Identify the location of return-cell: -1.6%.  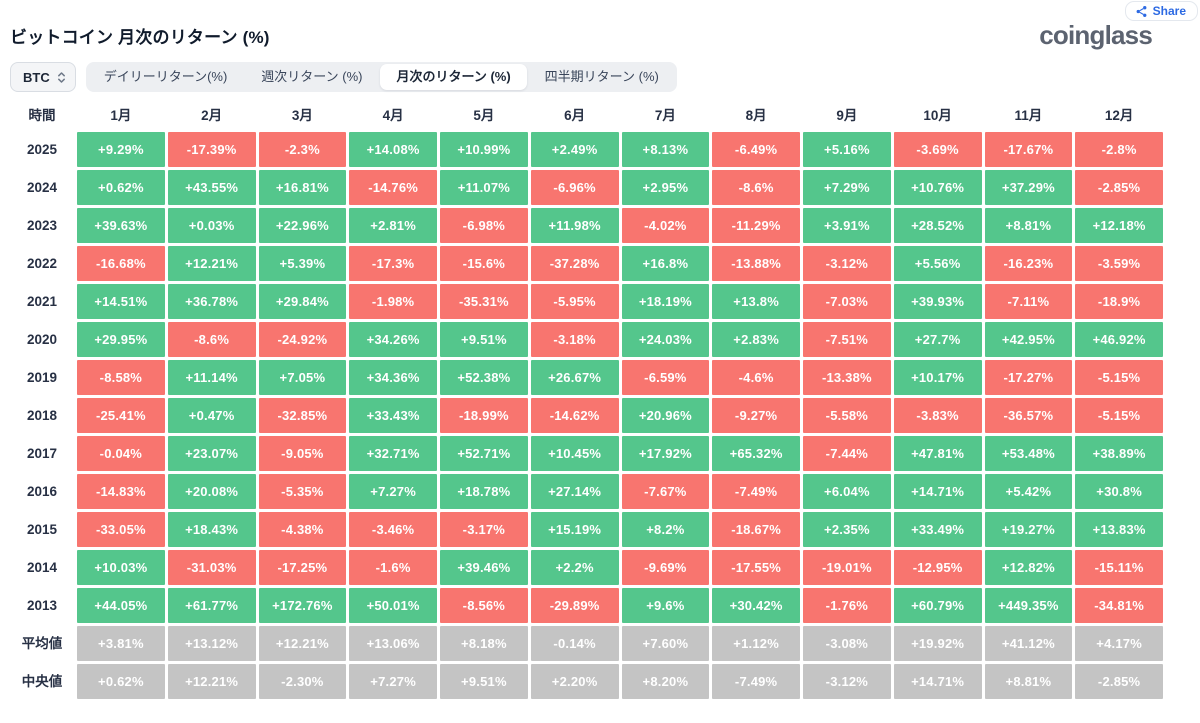
(393, 567).